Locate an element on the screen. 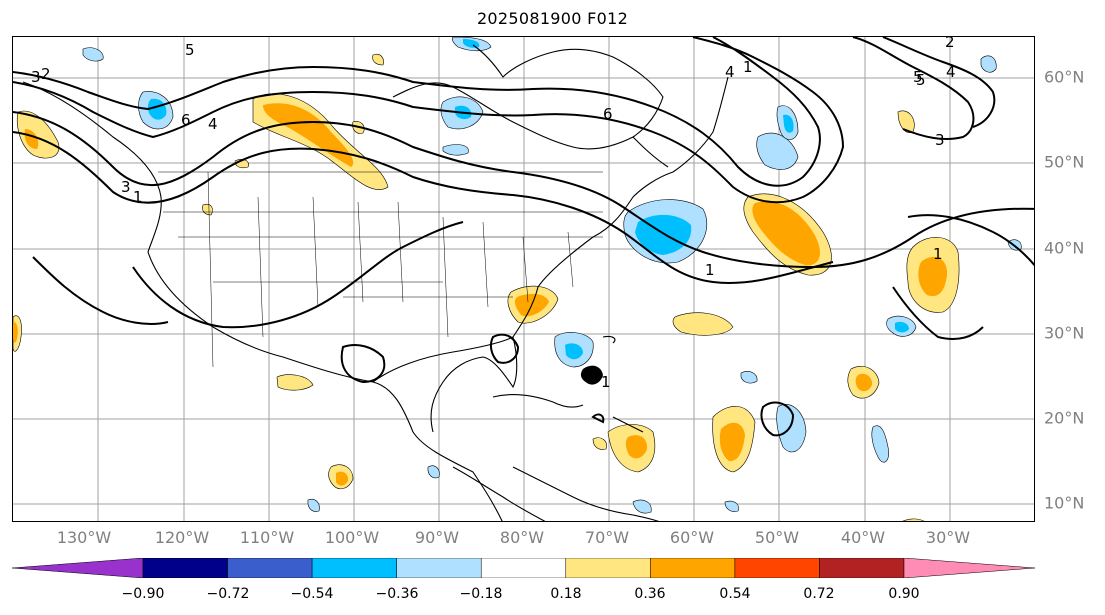 This screenshot has height=615, width=1105. colorbar-tick: 0.72 is located at coordinates (819, 594).